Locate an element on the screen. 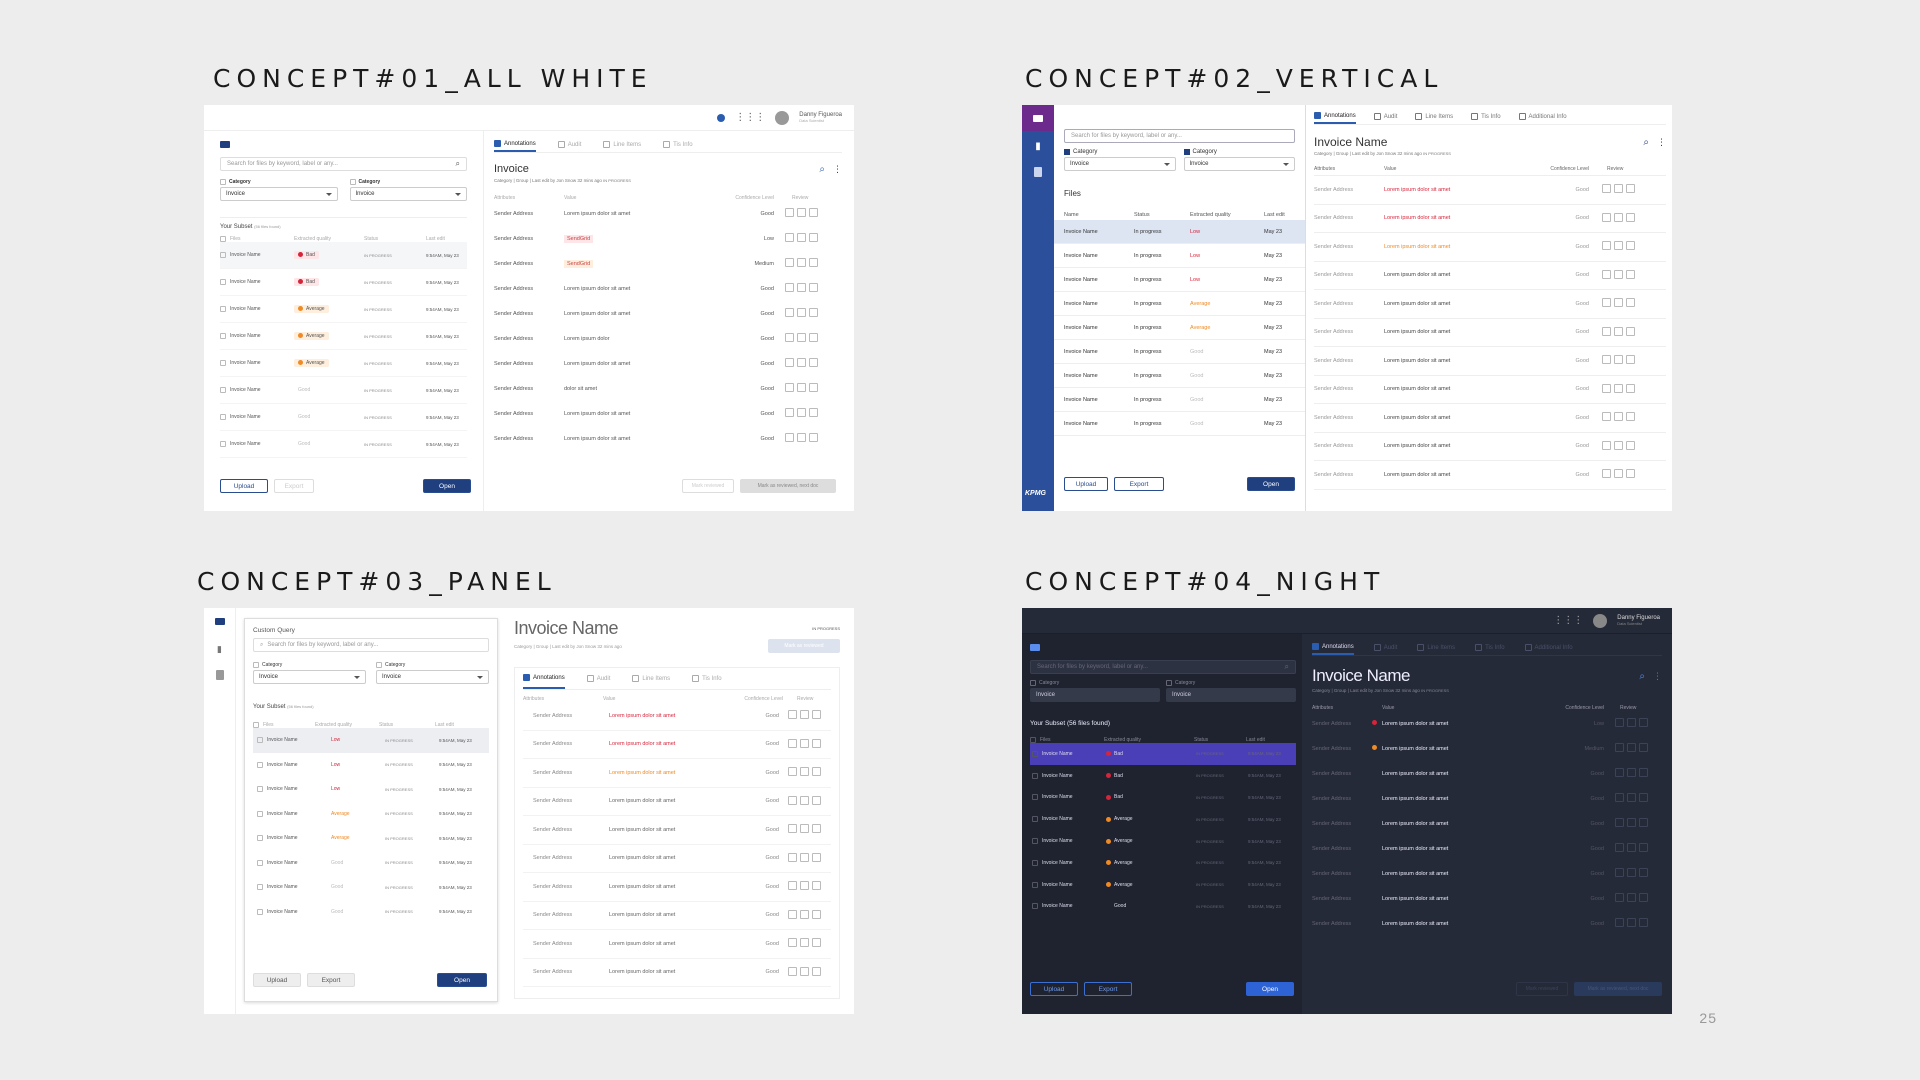  notification-icon is located at coordinates (721, 117).